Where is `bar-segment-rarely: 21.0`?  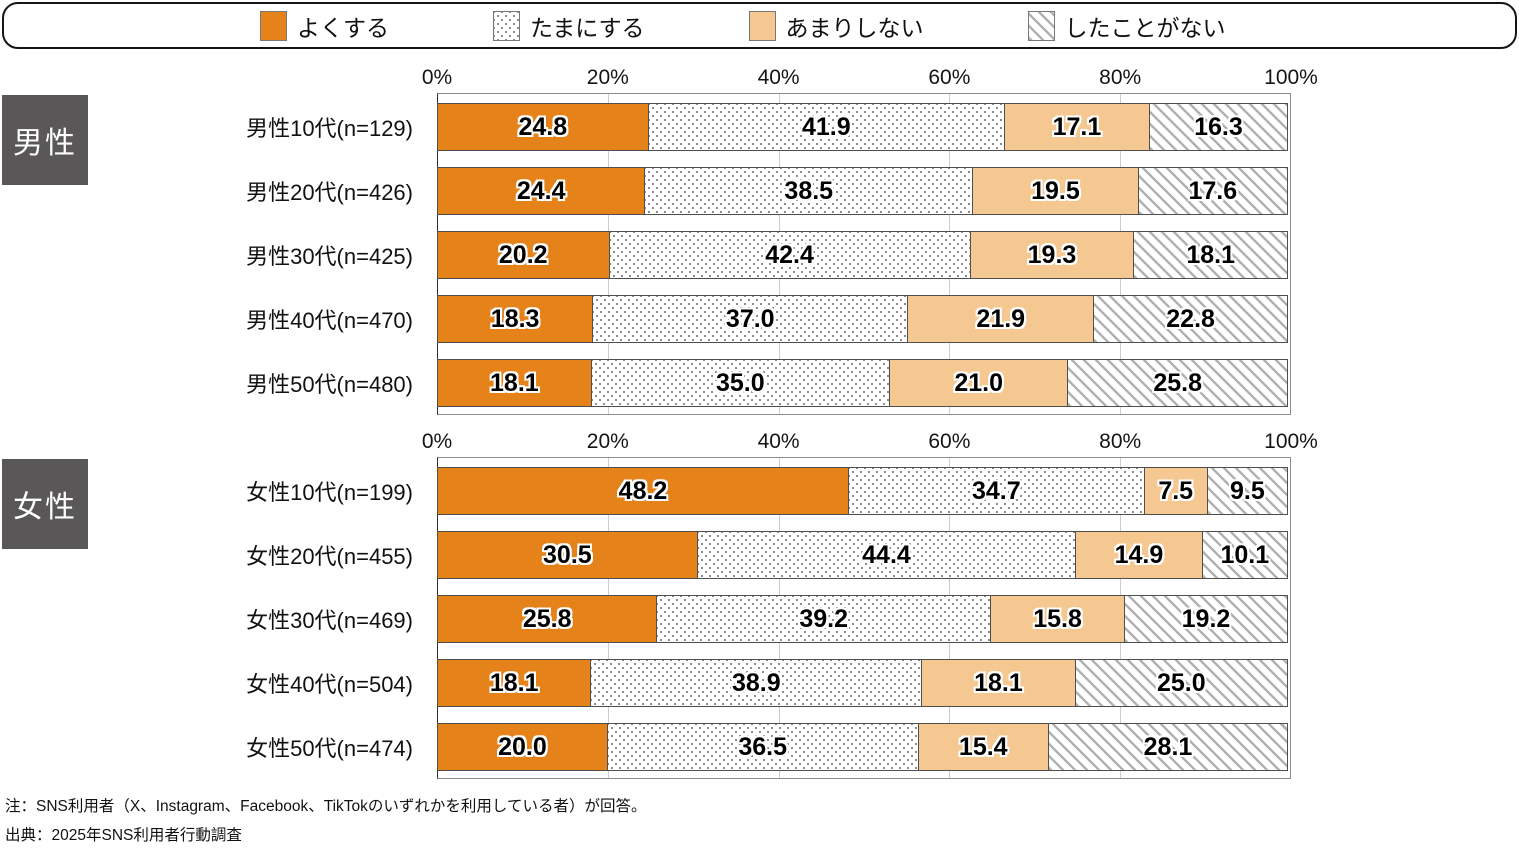 bar-segment-rarely: 21.0 is located at coordinates (978, 383).